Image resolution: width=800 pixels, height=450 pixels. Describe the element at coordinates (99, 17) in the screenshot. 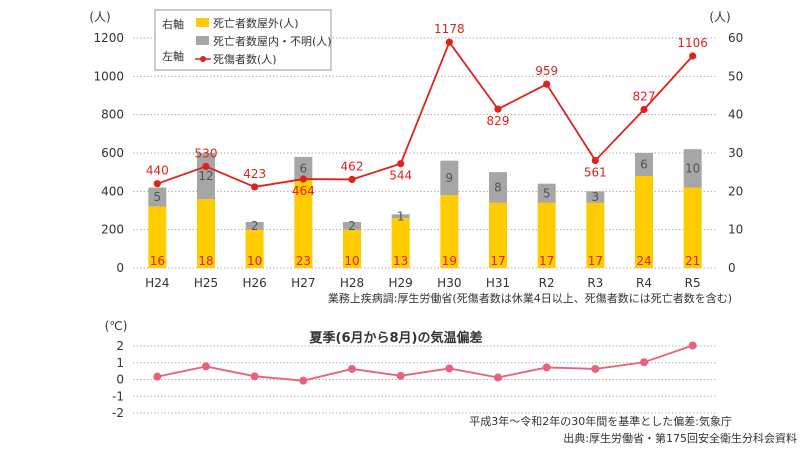

I see `left-axis-unit: (人)` at that location.